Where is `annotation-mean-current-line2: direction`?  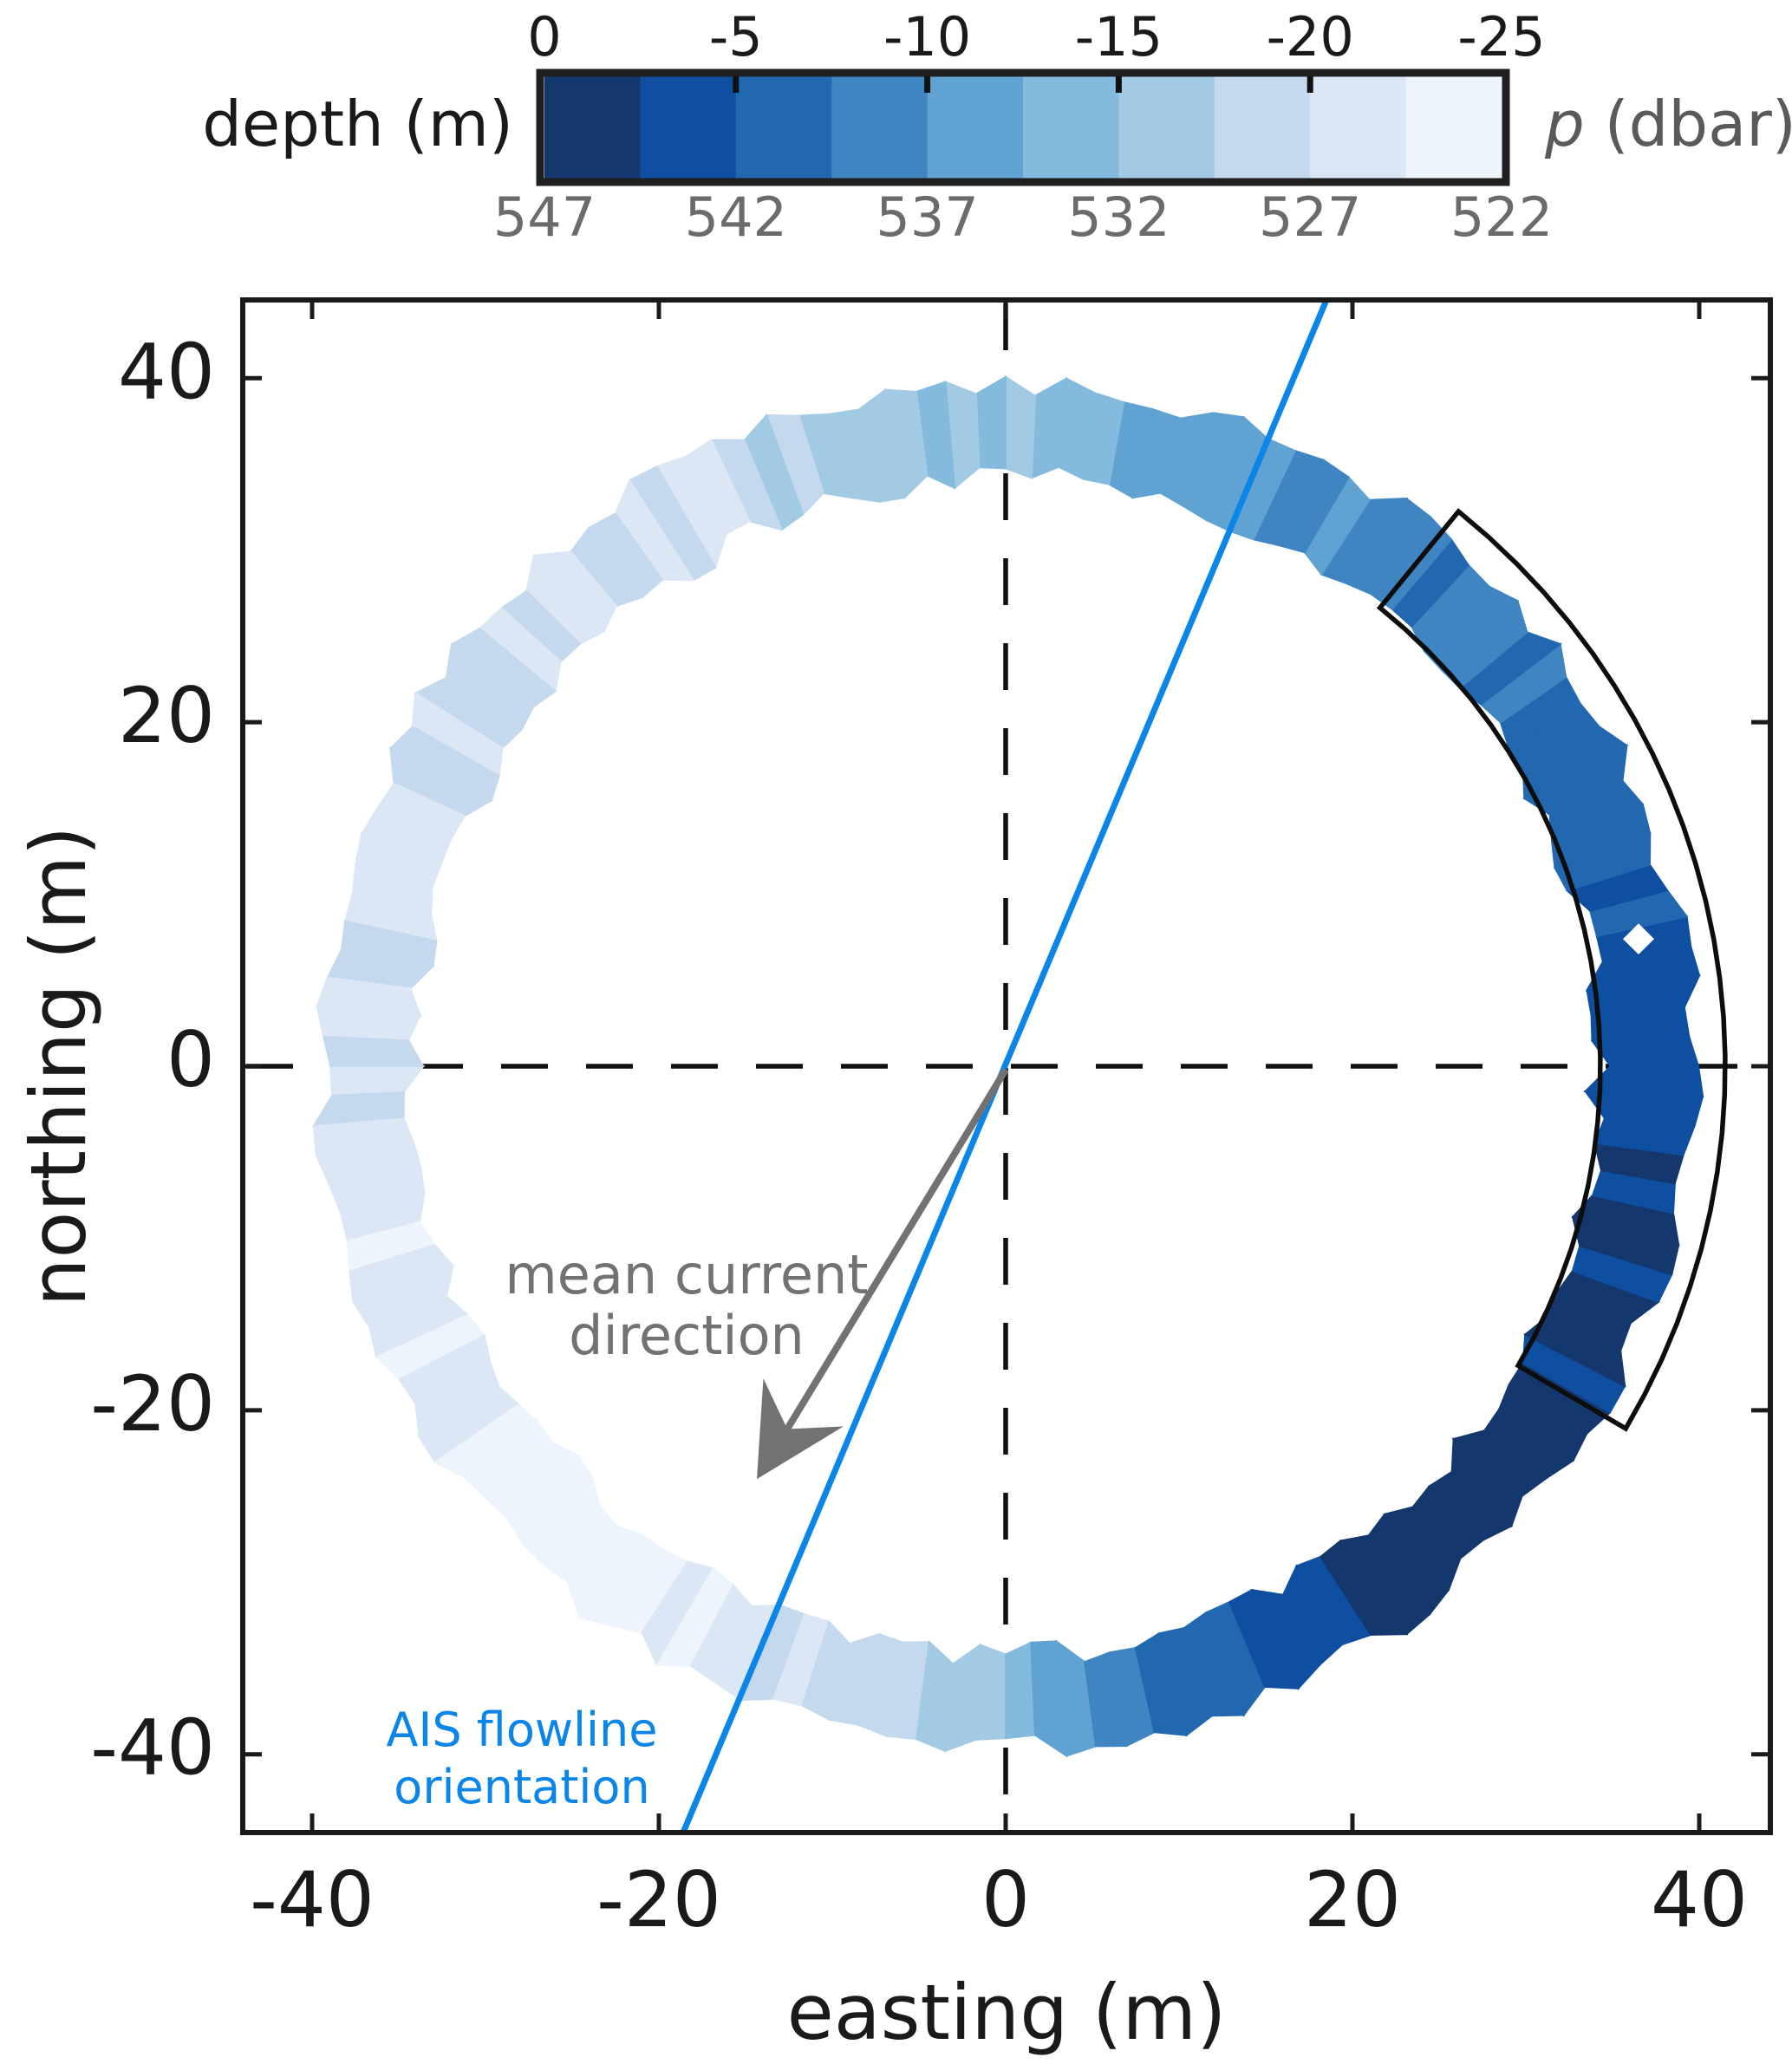 annotation-mean-current-line2: direction is located at coordinates (687, 1335).